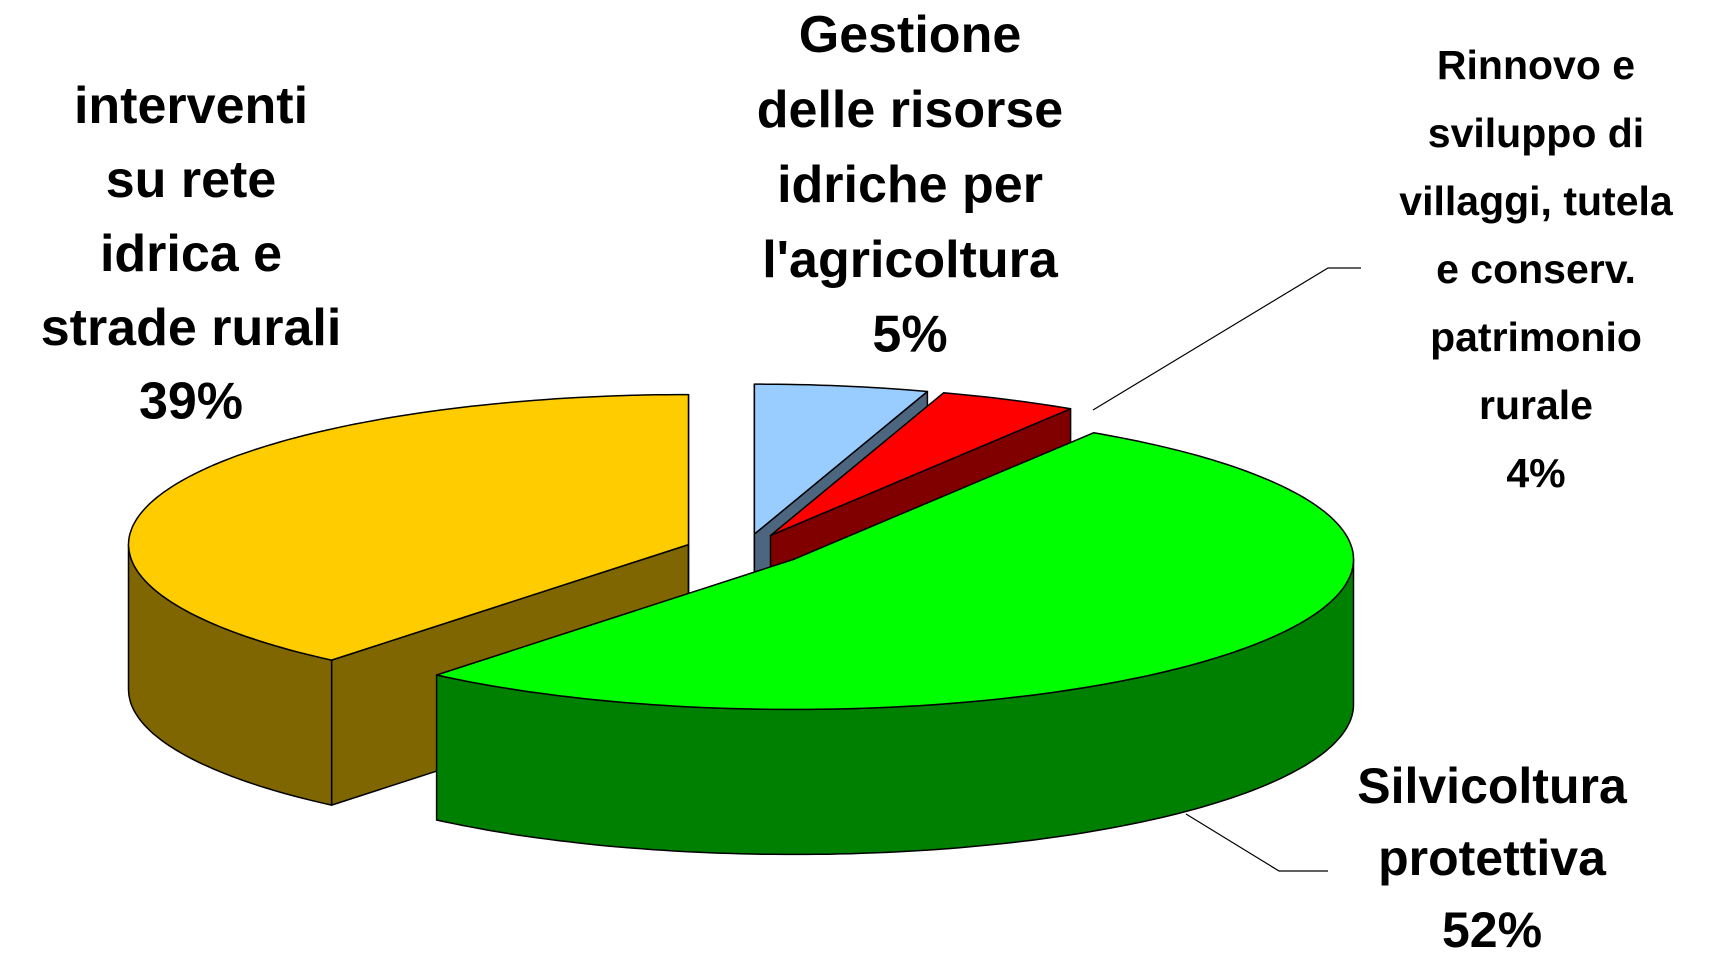 This screenshot has height=968, width=1710. What do you see at coordinates (1492, 822) in the screenshot?
I see `slice-label: Silvicoltura protettiva` at bounding box center [1492, 822].